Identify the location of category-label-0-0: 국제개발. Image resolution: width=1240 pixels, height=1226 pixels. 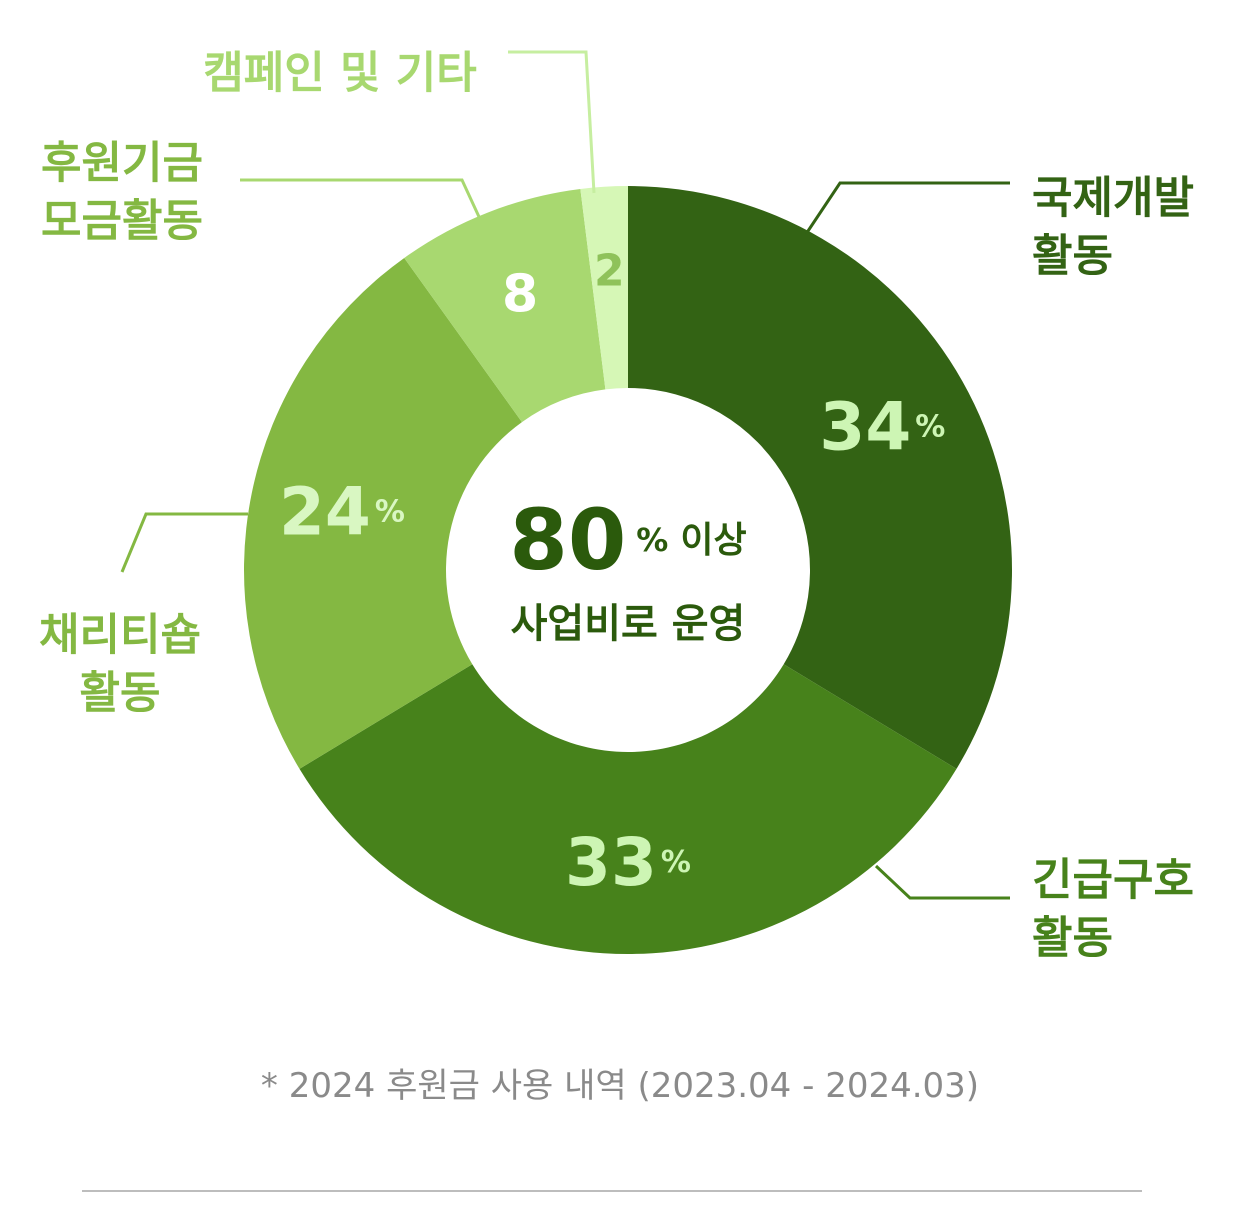
(1113, 198).